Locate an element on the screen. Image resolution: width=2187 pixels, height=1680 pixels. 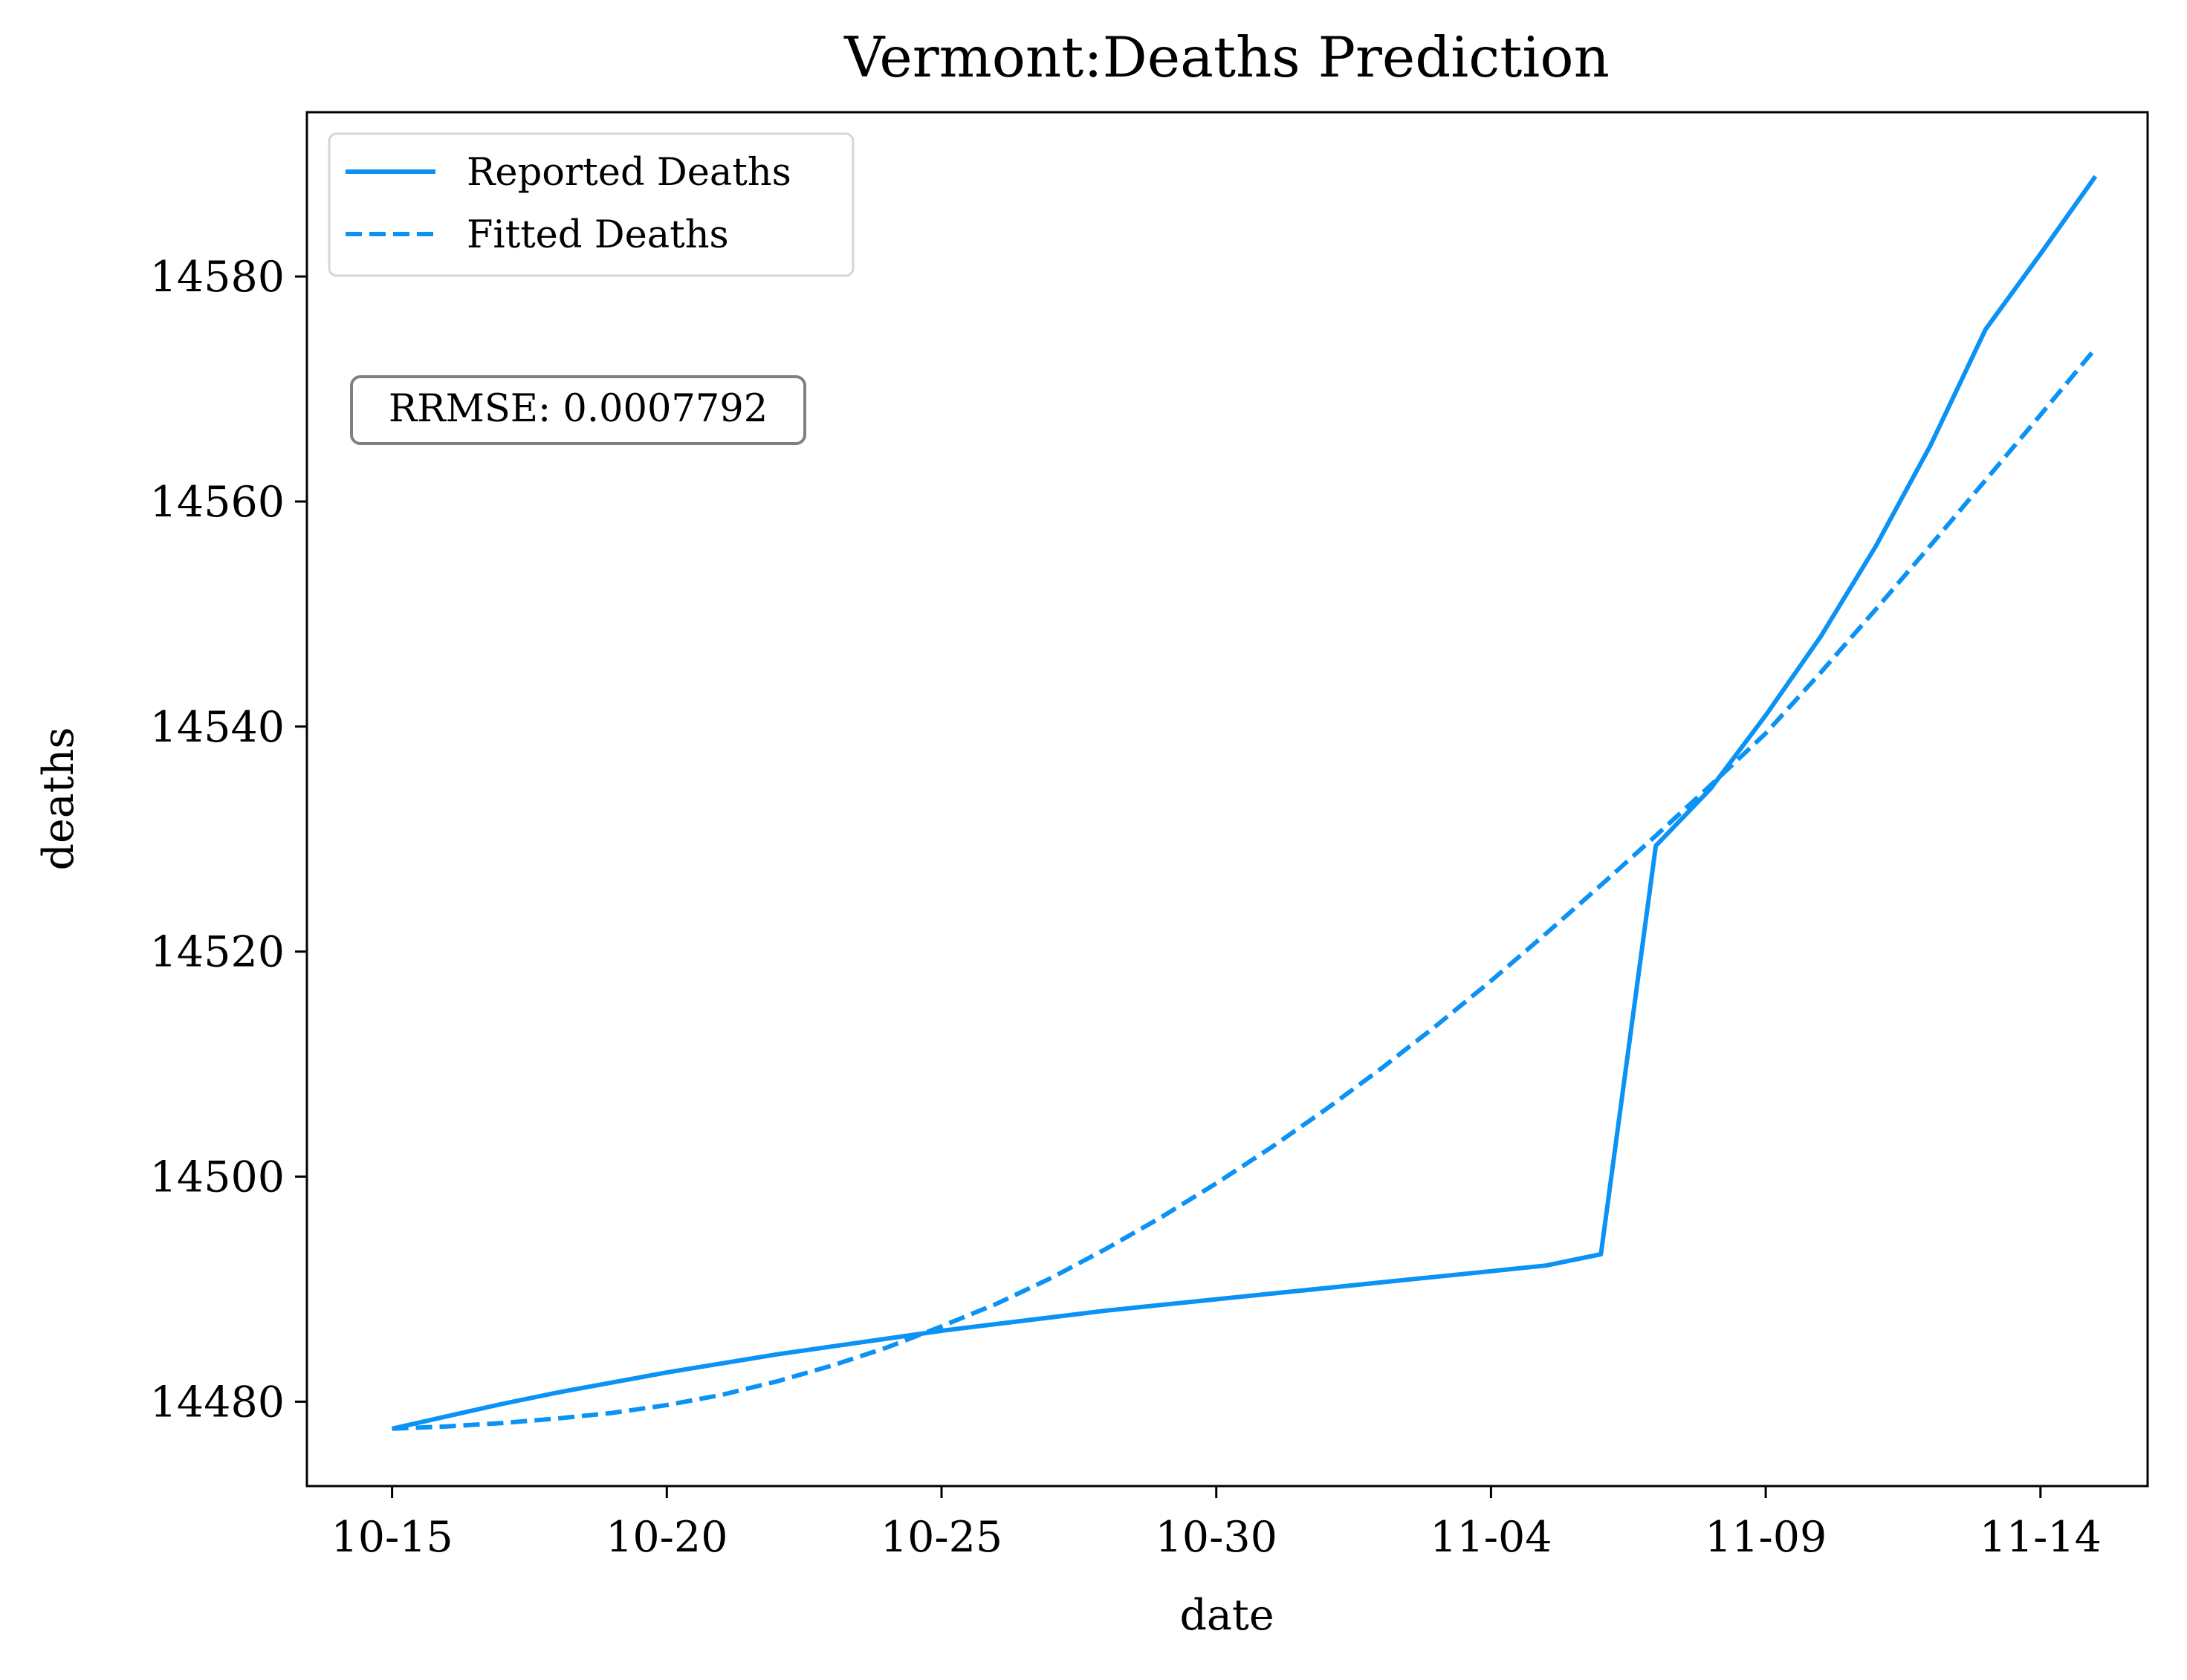
x-tick-label: 11-14 is located at coordinates (2041, 1537).